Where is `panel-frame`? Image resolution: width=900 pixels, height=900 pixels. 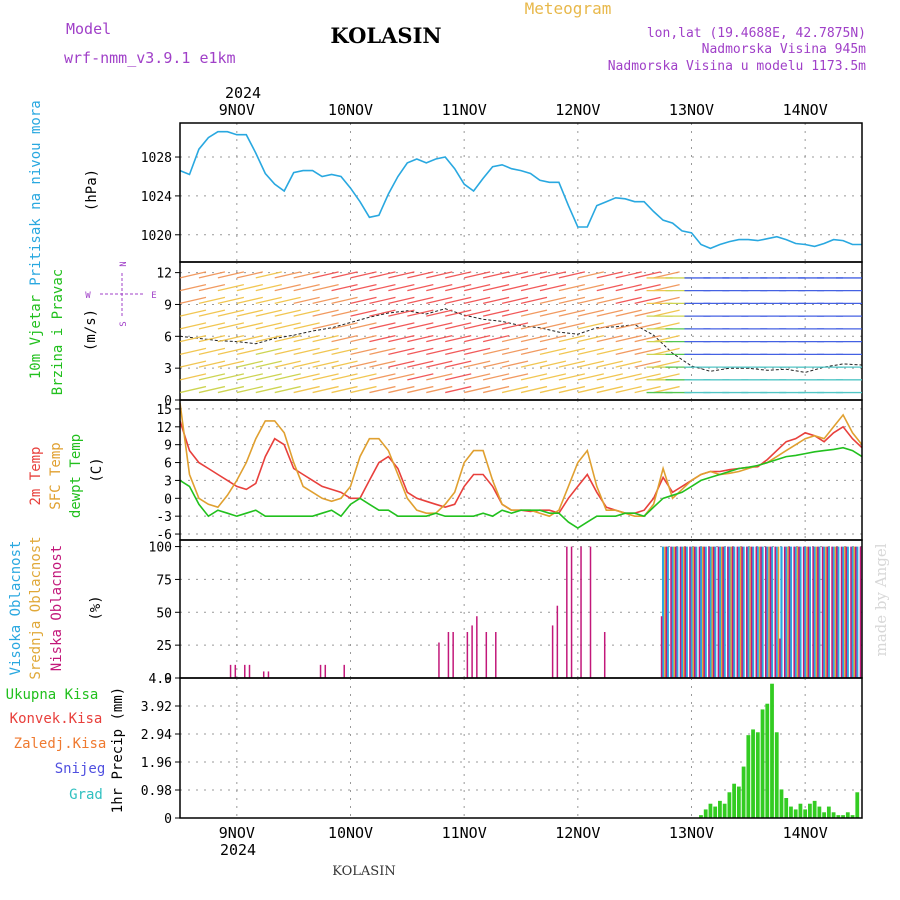 panel-frame is located at coordinates (521, 192).